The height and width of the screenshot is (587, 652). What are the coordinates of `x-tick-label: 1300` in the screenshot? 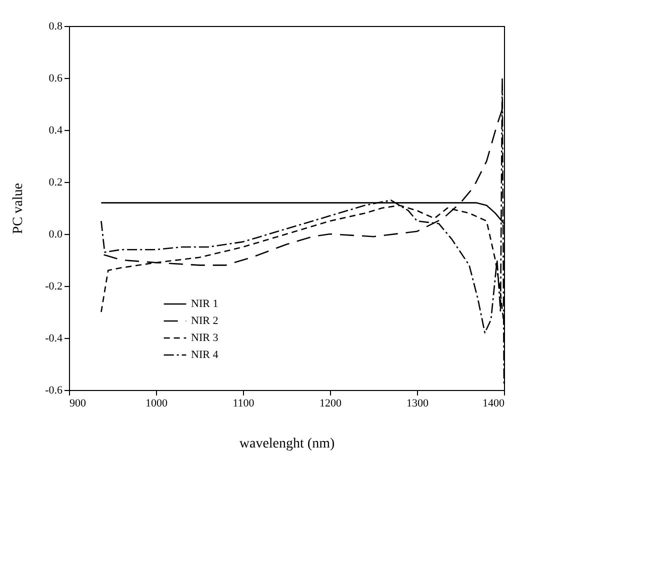 It's located at (417, 404).